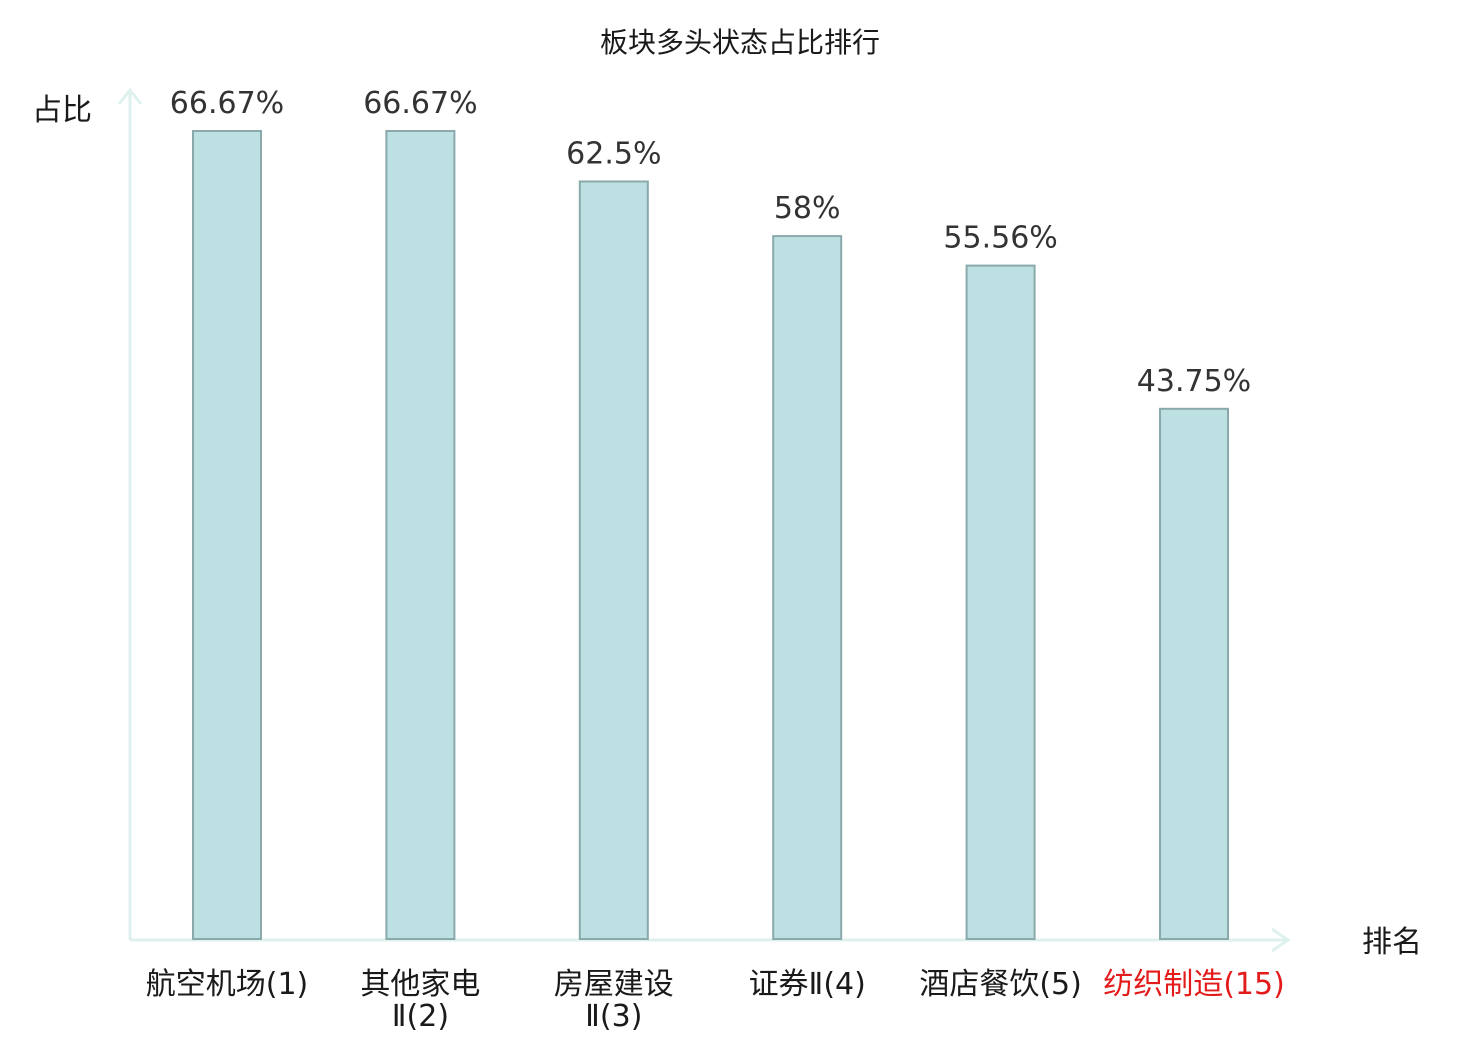  Describe the element at coordinates (420, 1016) in the screenshot. I see `category-label-line: Ⅱ(2)` at that location.